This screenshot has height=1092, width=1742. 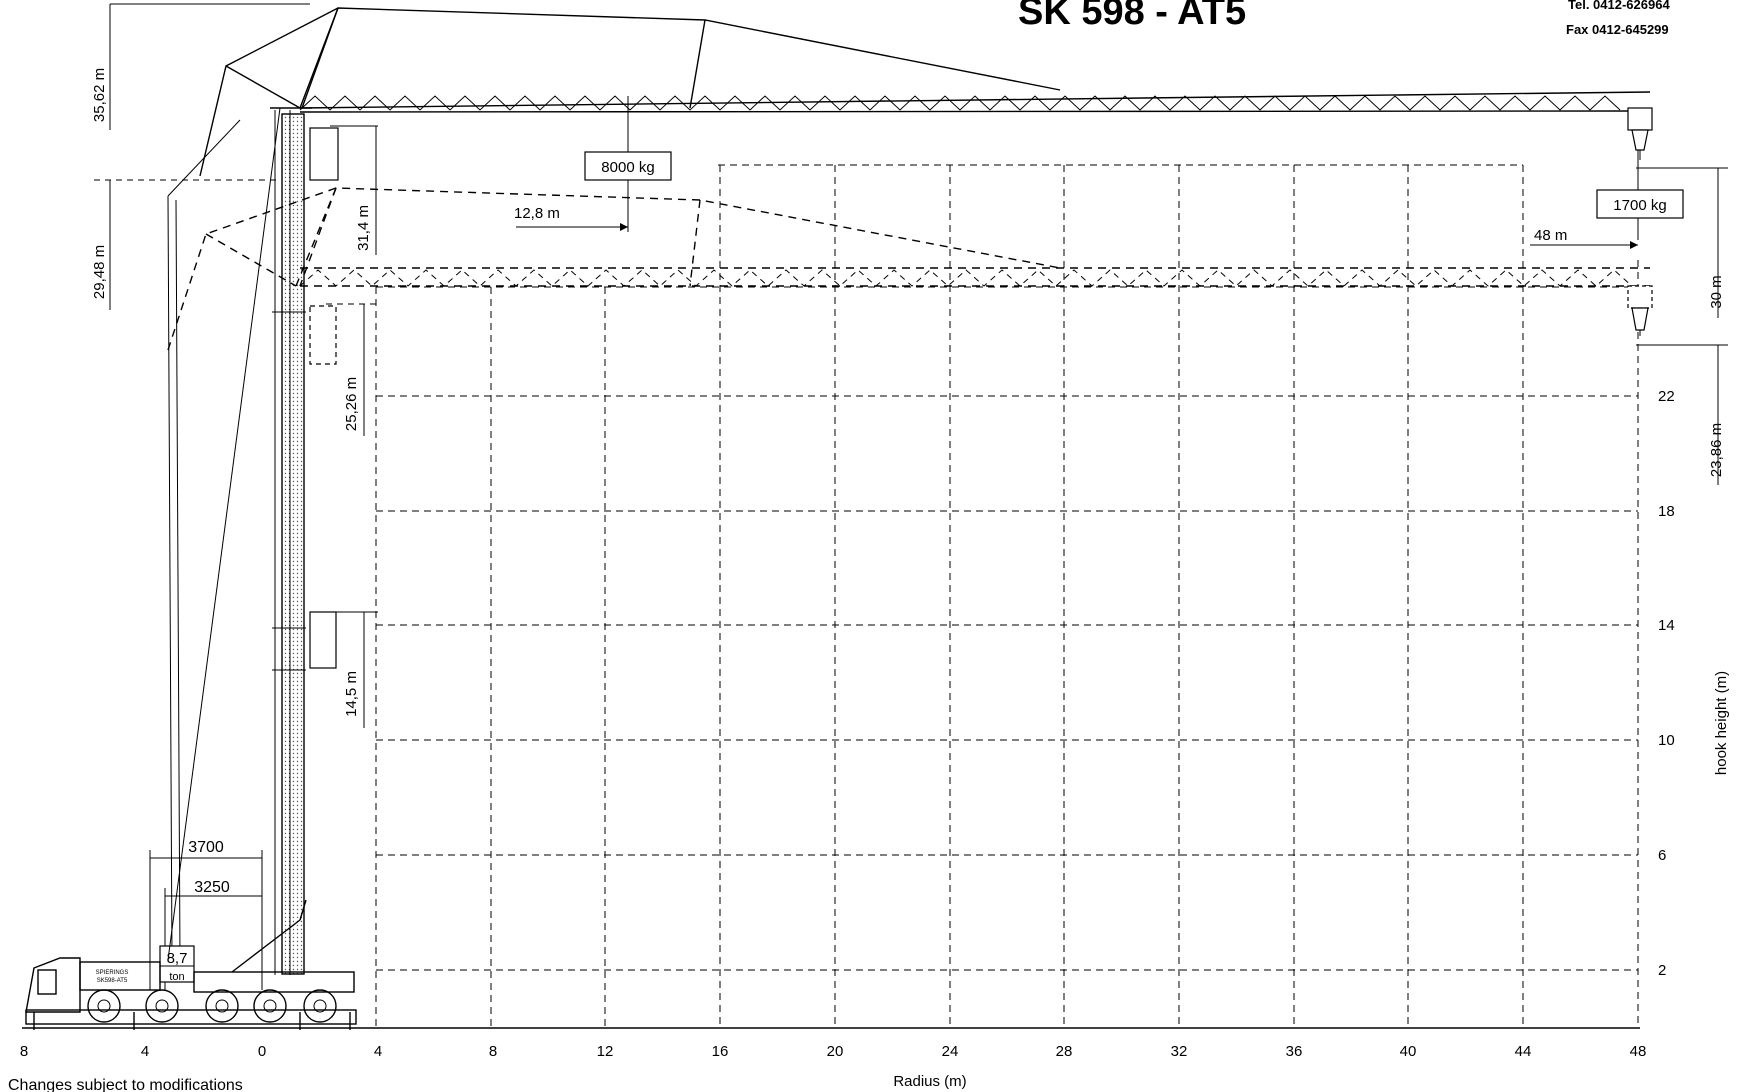 What do you see at coordinates (1639, 205) in the screenshot?
I see `tip-load-label: 1700 kg` at bounding box center [1639, 205].